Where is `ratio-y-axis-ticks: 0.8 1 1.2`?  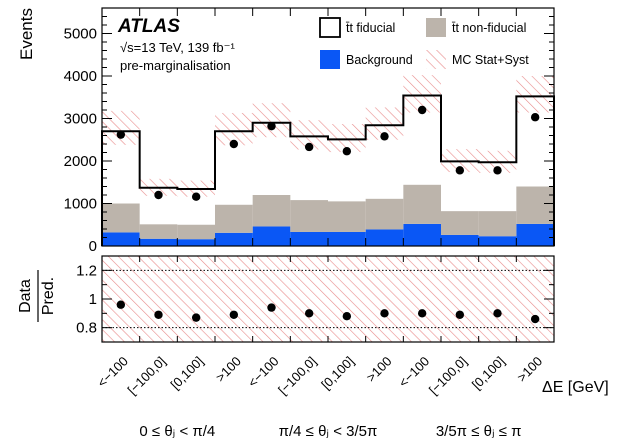
ratio-y-axis-ticks: 0.8 1 1.2 is located at coordinates (315, 299).